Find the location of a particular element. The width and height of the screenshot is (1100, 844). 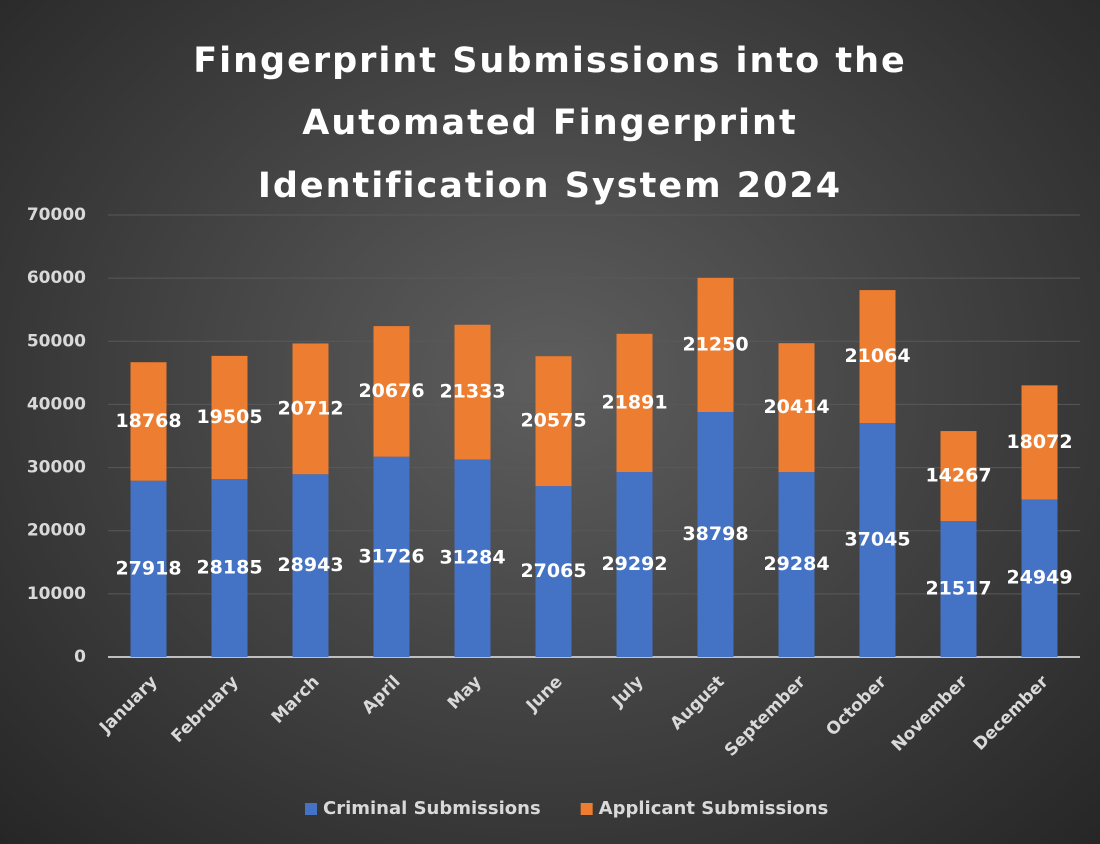

y-tick-label: 20000 is located at coordinates (56, 531).